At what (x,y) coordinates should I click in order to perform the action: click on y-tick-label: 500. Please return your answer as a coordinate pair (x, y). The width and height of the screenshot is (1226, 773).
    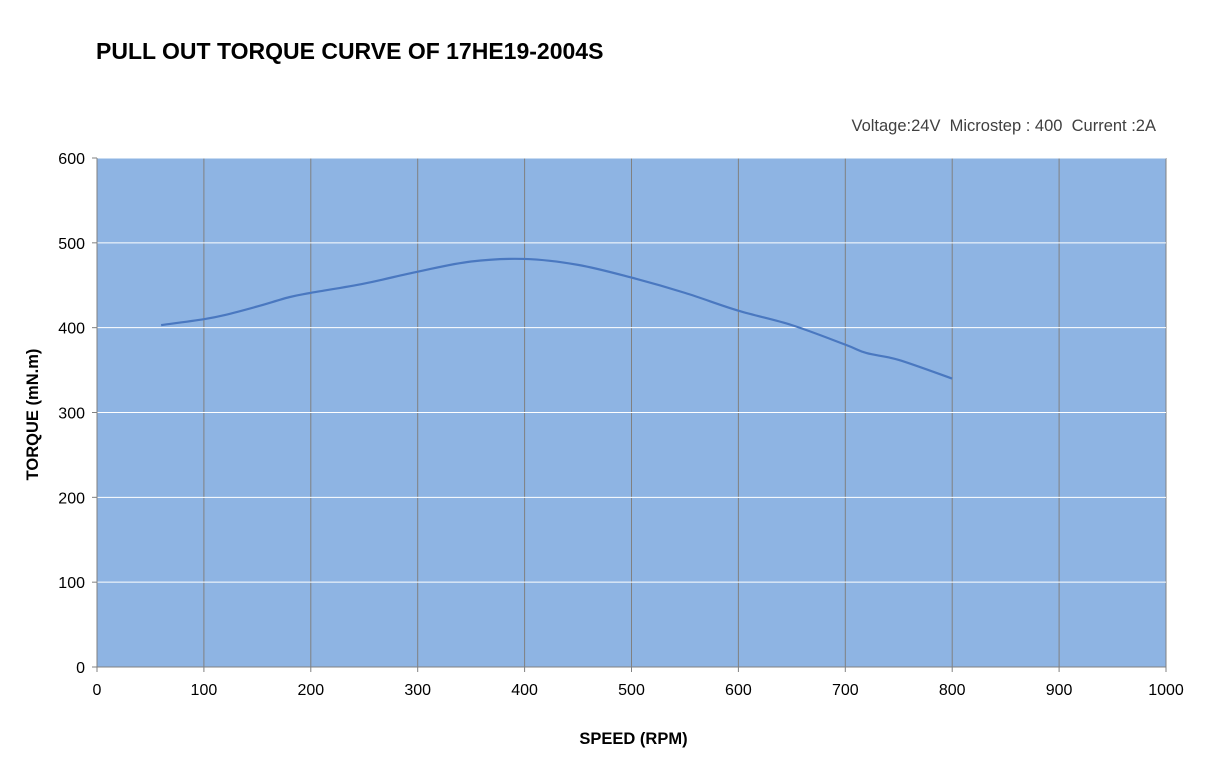
    Looking at the image, I should click on (71, 244).